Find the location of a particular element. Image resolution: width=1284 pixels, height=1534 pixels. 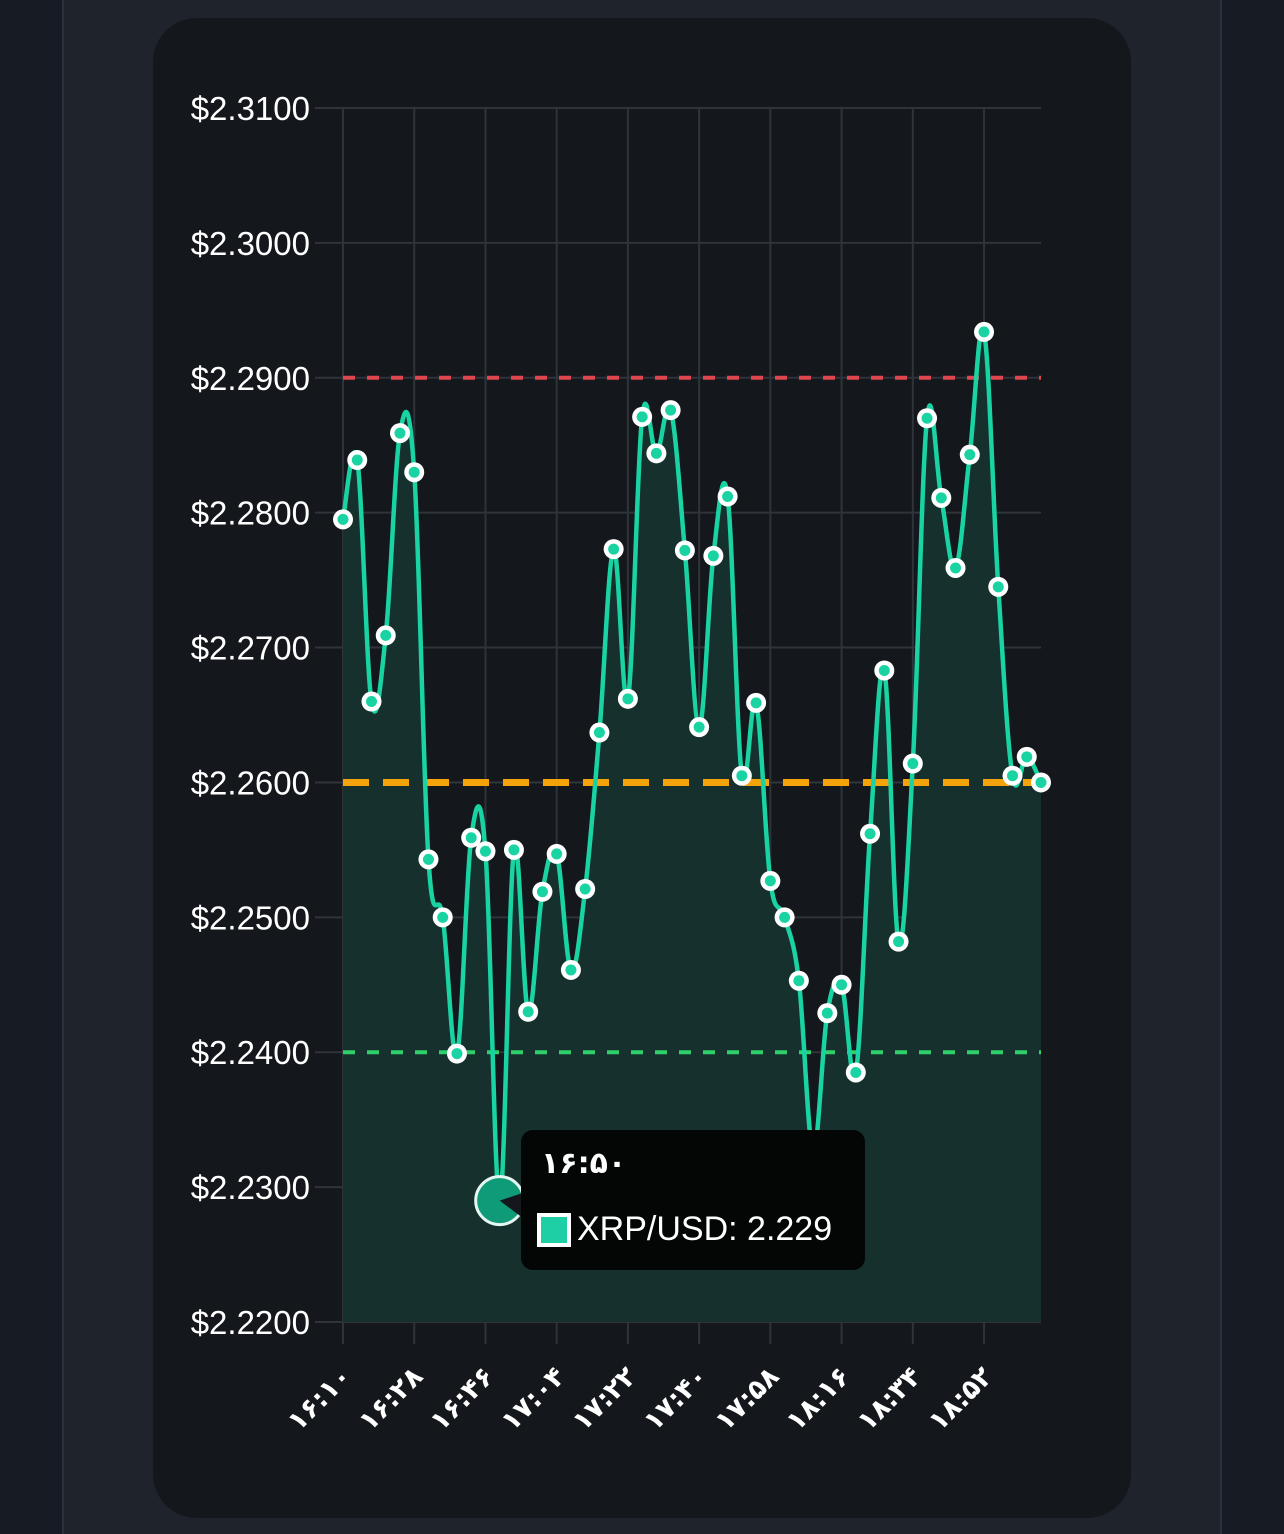

x-tick-label: ۱۷:۵۸ is located at coordinates (747, 1399).